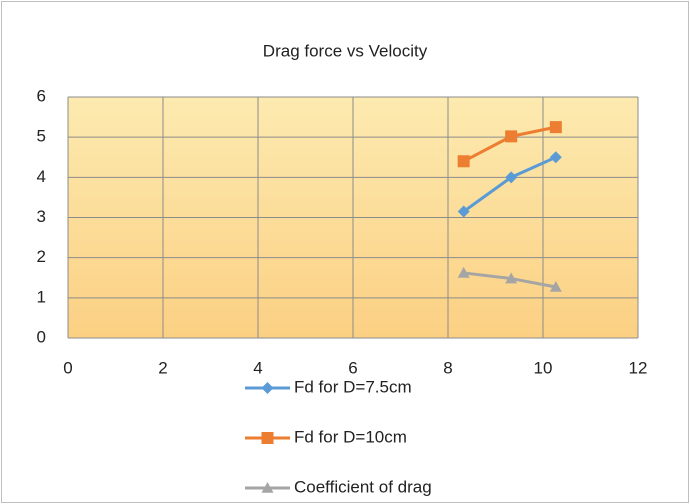 This screenshot has height=504, width=690. I want to click on x-tick-label: 12, so click(638, 367).